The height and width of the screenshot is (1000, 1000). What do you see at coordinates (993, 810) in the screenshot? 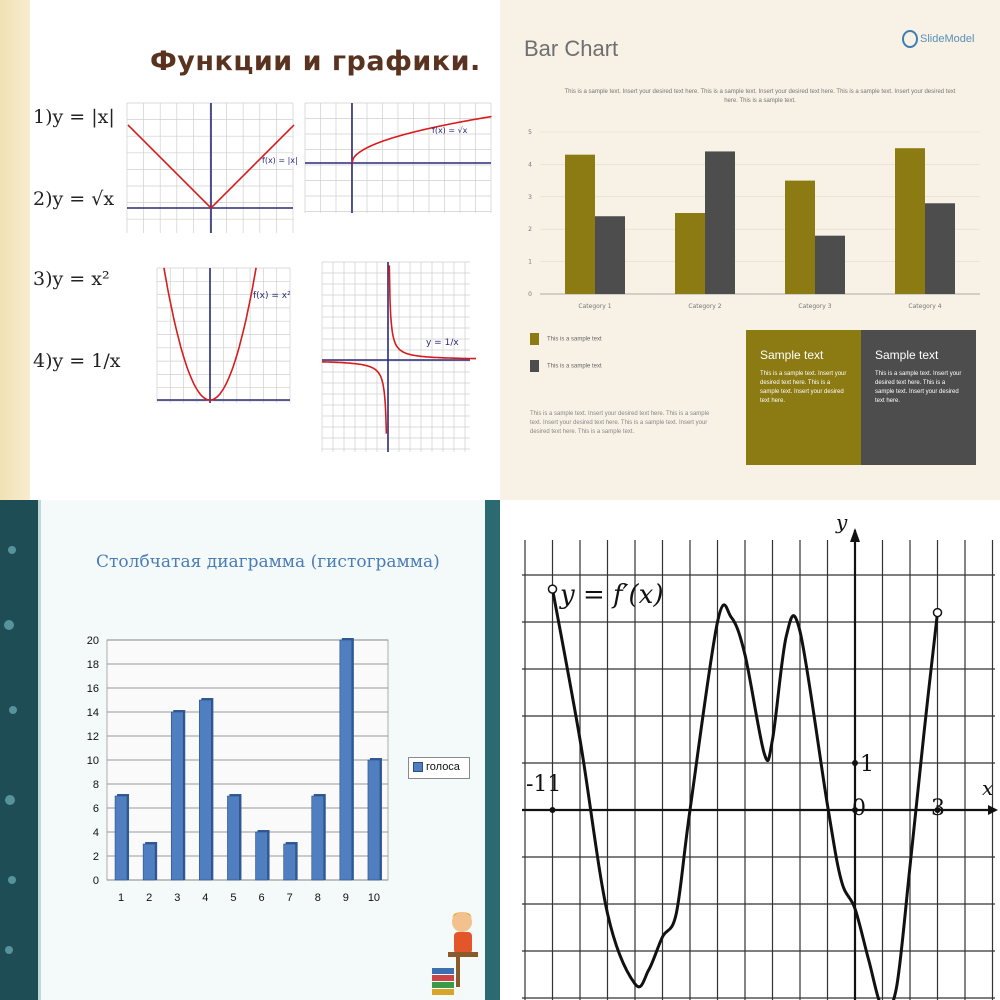
I see `x-axis-arrow` at bounding box center [993, 810].